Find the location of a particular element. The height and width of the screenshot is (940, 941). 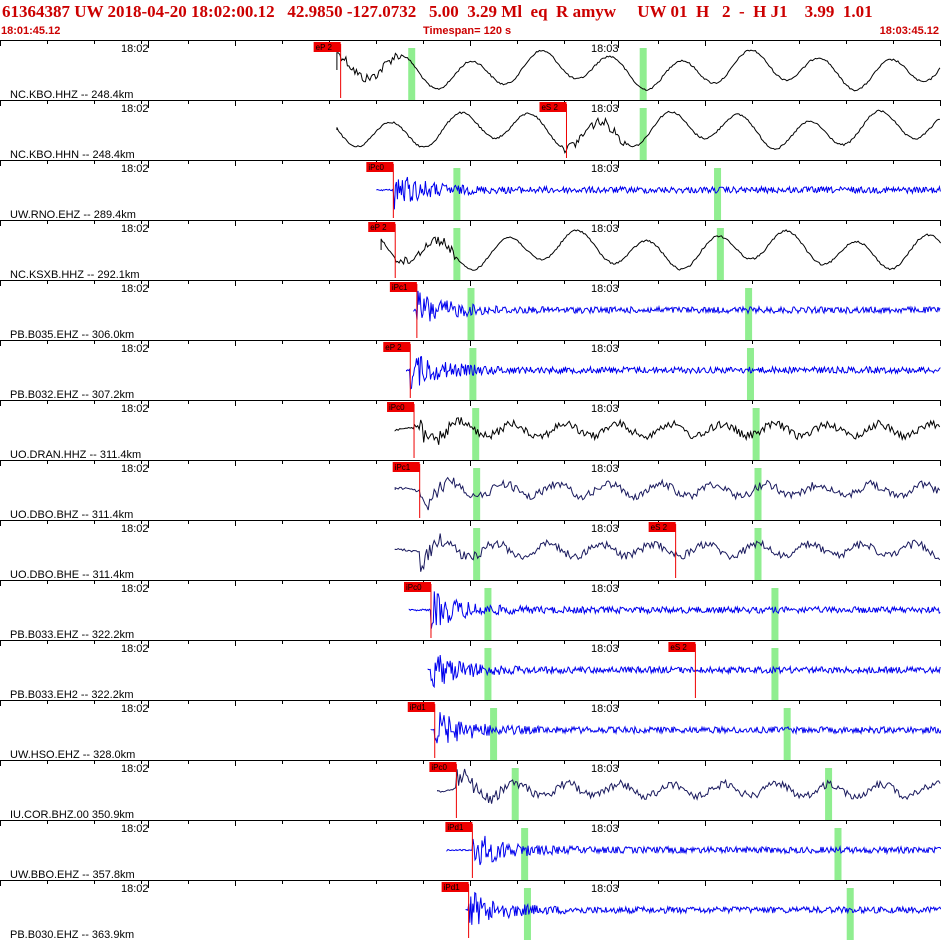

trace-row: 18:02 18:03 eP 2 NC.KSXB.HHZ -- 292.1km is located at coordinates (470, 250).